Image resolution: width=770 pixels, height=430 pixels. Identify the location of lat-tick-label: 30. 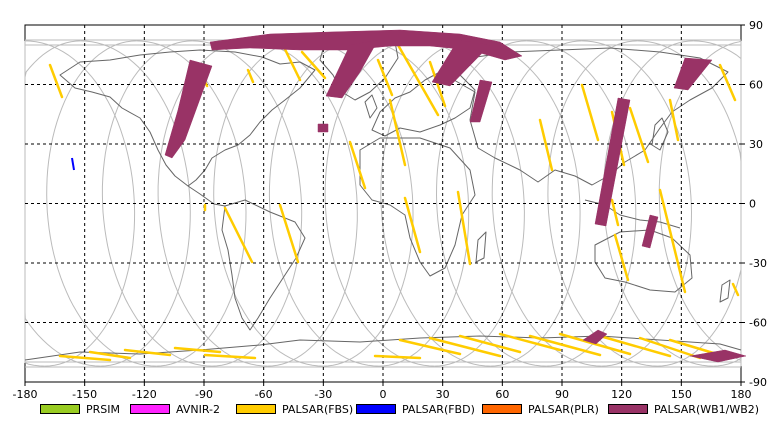
(756, 144).